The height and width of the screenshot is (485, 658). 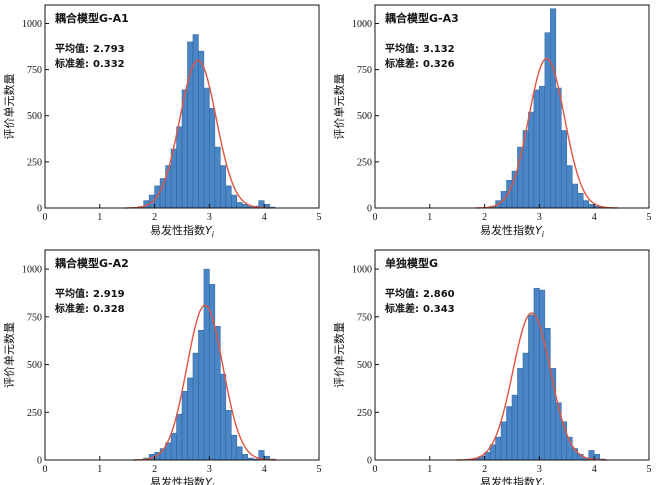 What do you see at coordinates (34, 365) in the screenshot?
I see `y-tick-label: 500` at bounding box center [34, 365].